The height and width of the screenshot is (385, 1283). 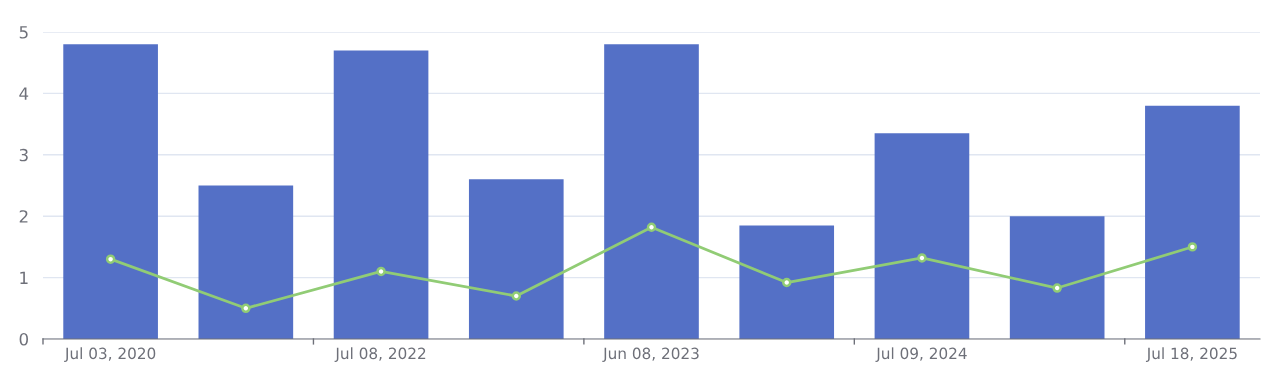 What do you see at coordinates (23, 339) in the screenshot?
I see `y-tick-label: 0` at bounding box center [23, 339].